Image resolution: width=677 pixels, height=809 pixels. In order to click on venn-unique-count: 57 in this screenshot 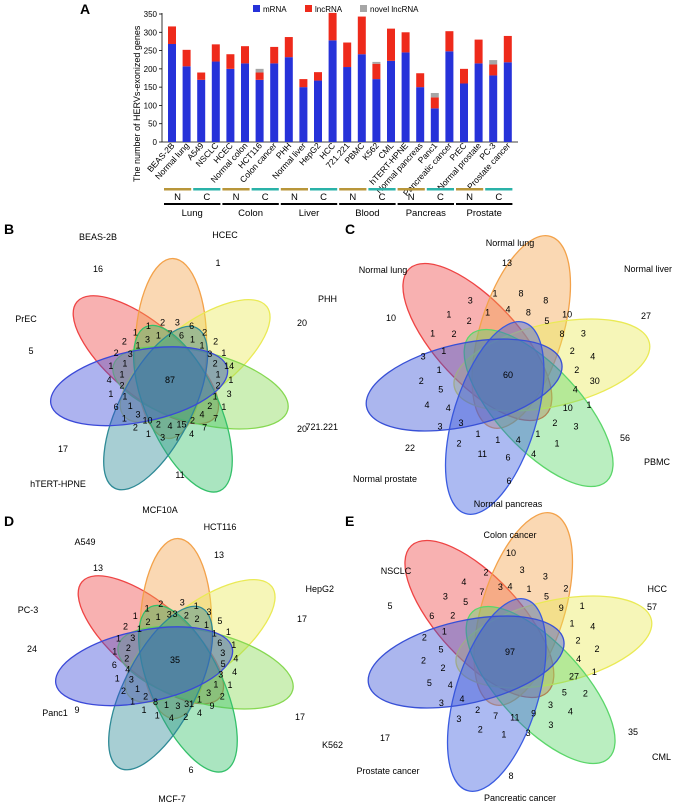, I will do `click(652, 607)`.